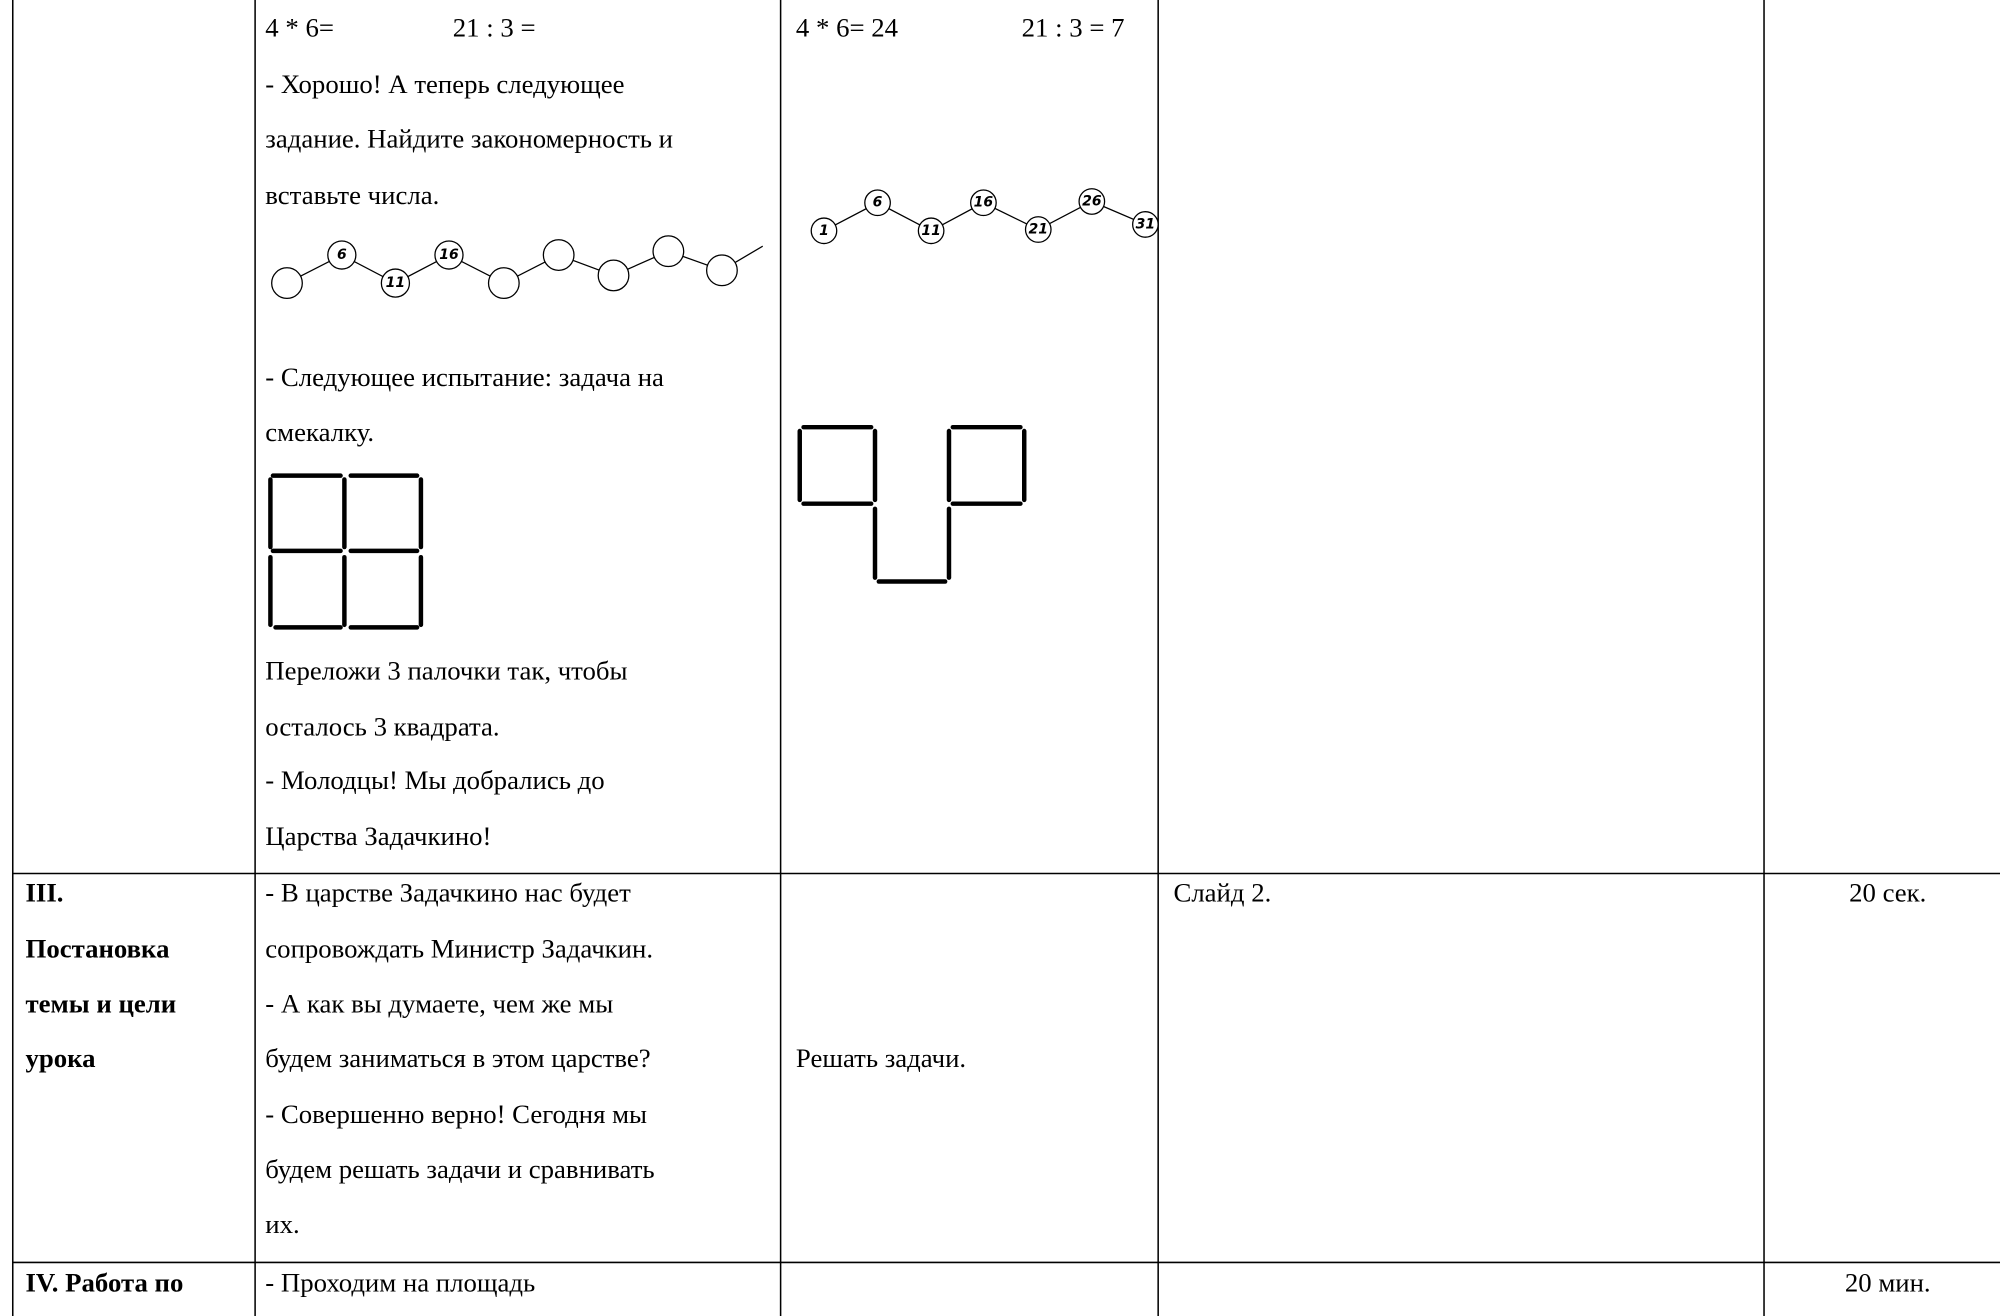 Image resolution: width=2000 pixels, height=1316 pixels. I want to click on chain-number: 31, so click(1146, 224).